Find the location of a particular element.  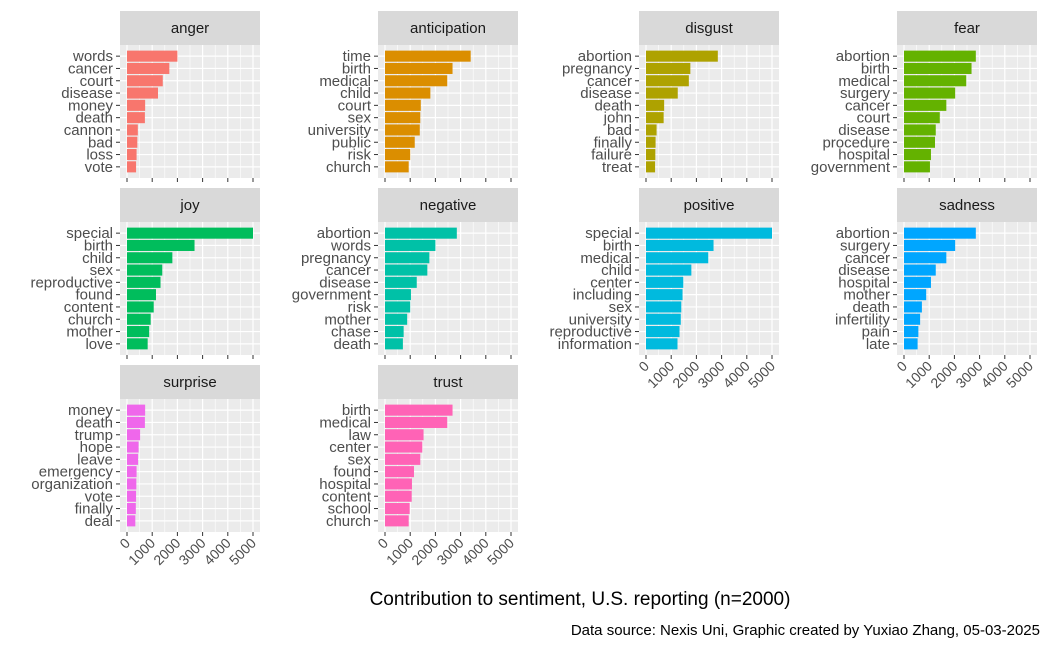

y-tick-label: procedure is located at coordinates (856, 142).